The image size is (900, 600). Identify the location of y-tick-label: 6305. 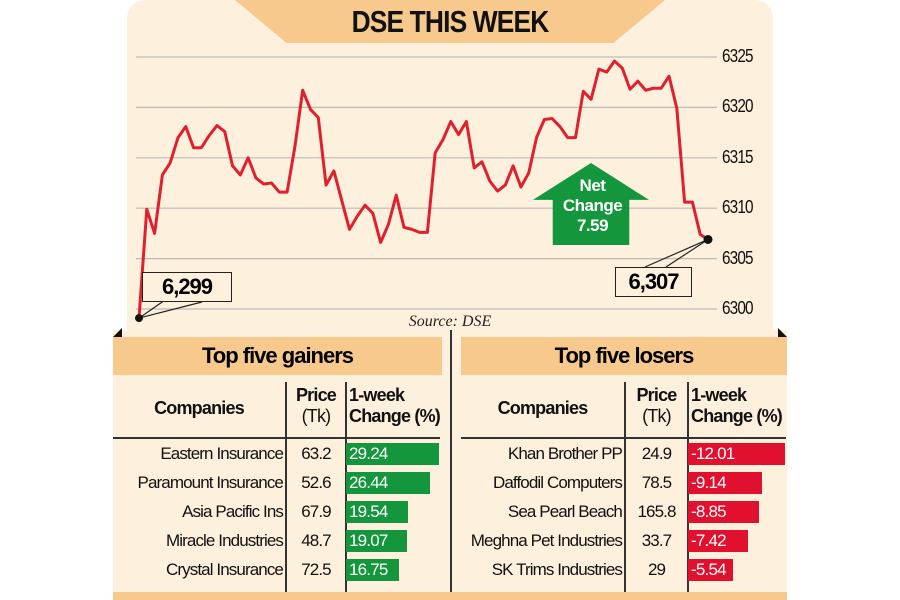
(737, 257).